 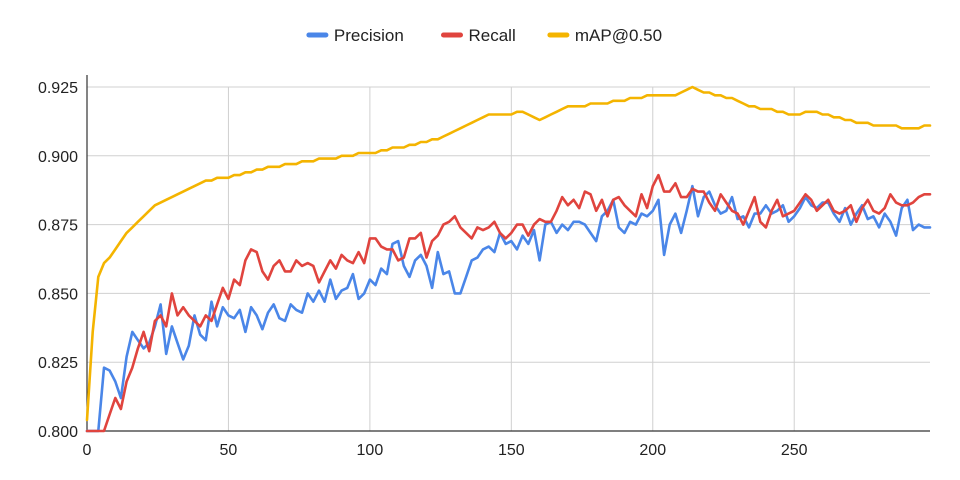 What do you see at coordinates (618, 35) in the screenshot?
I see `legend-label-map-0-50: mAP@0.50` at bounding box center [618, 35].